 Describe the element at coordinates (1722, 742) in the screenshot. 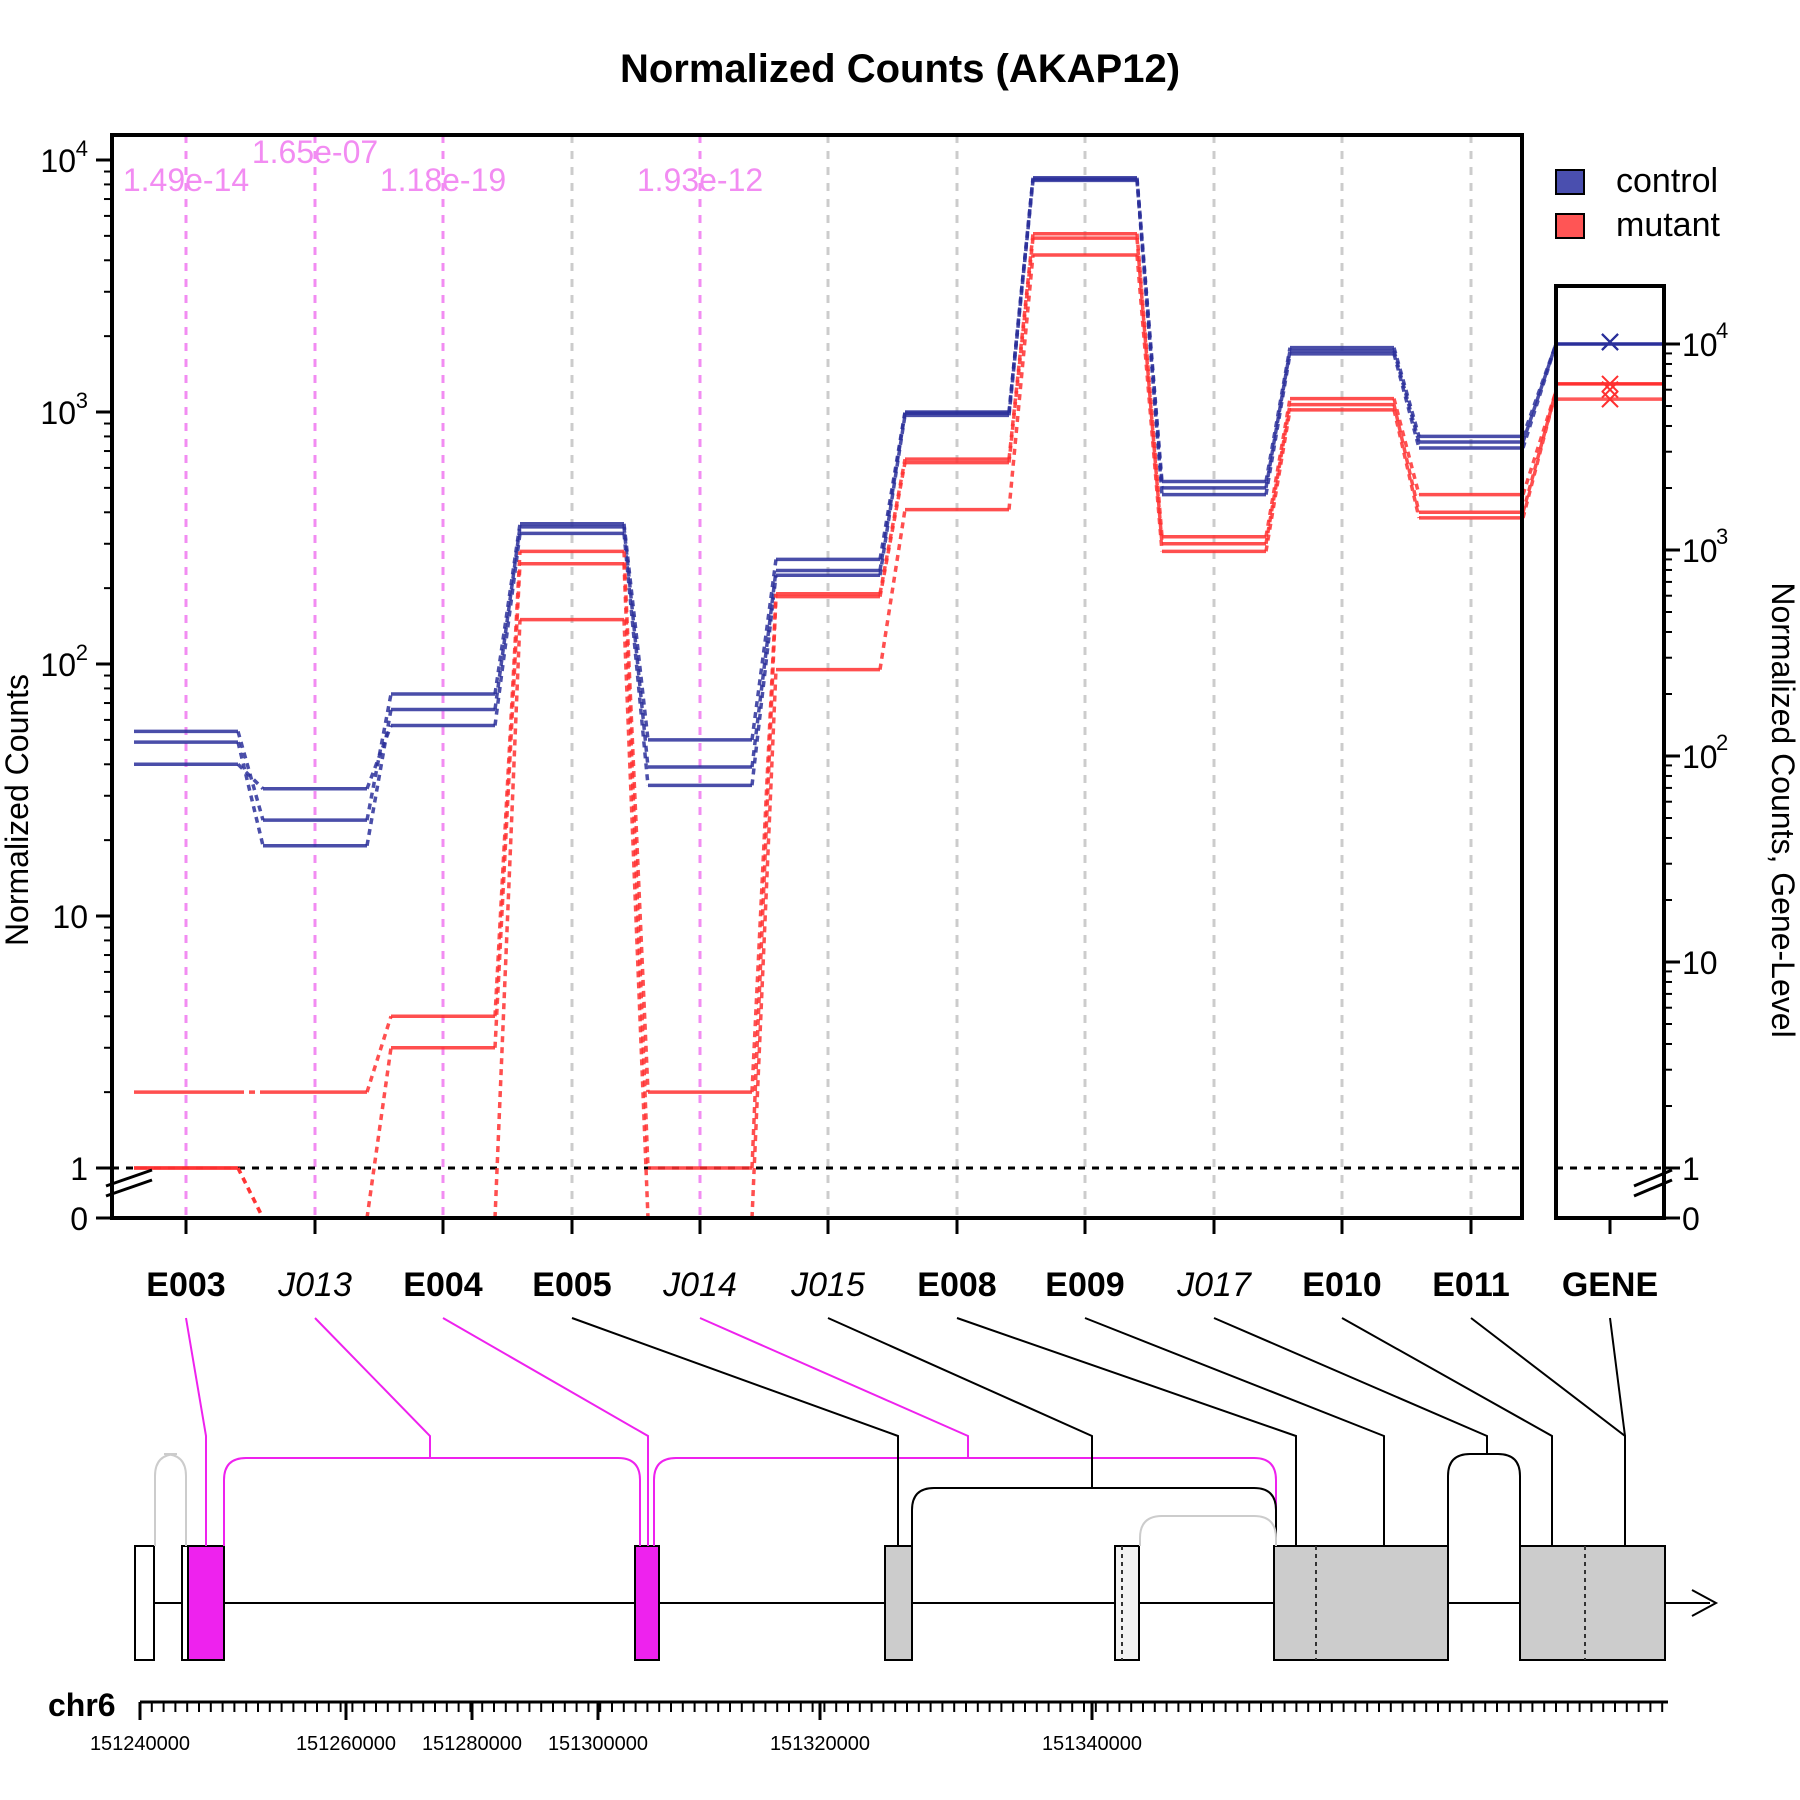

I see `y-right-tick-exponent: 2` at that location.